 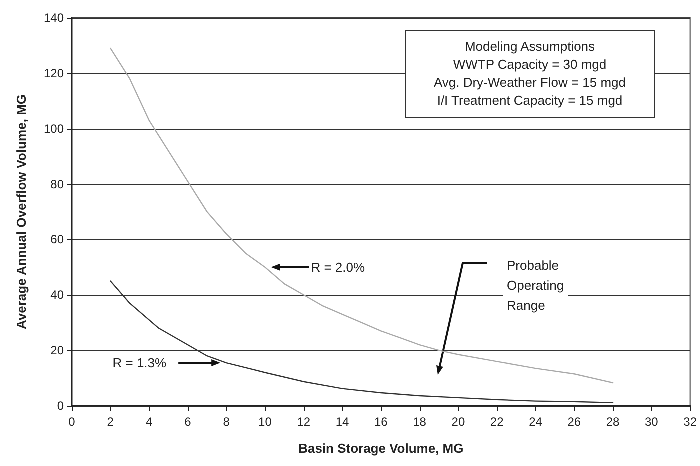 What do you see at coordinates (381, 422) in the screenshot?
I see `x-tick-label: 16` at bounding box center [381, 422].